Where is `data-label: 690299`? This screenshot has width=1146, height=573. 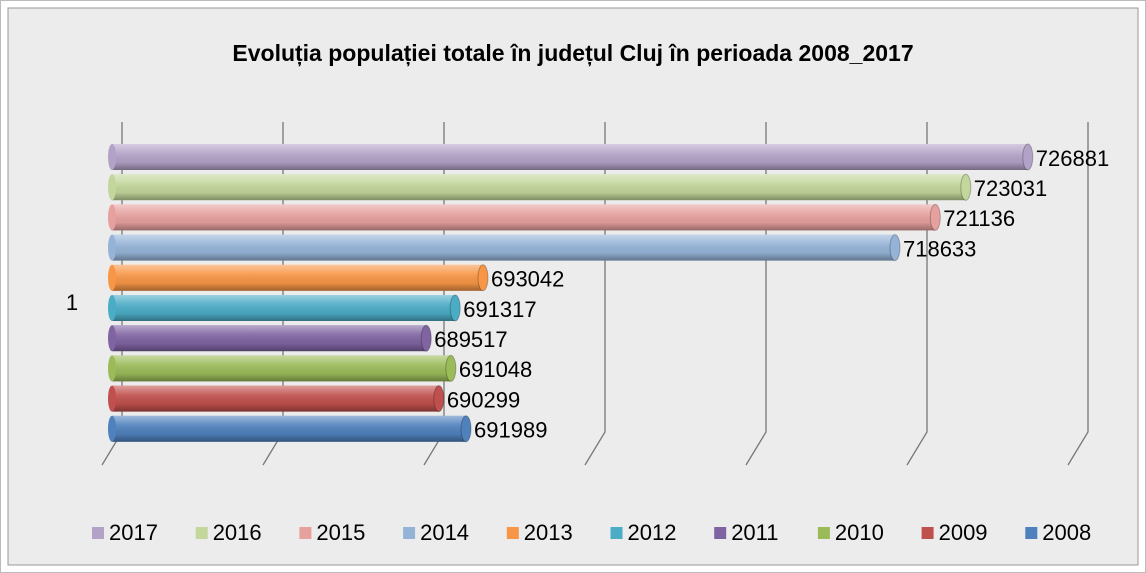 data-label: 690299 is located at coordinates (483, 399).